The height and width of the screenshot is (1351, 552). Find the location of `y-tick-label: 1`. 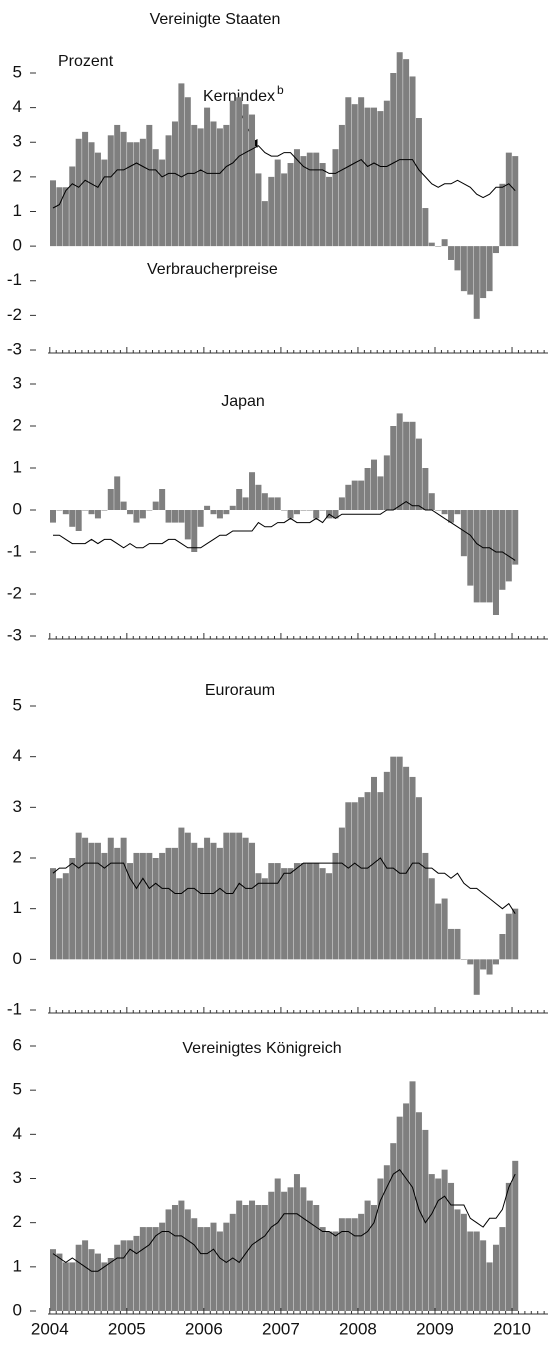

y-tick-label: 1 is located at coordinates (17, 1265).